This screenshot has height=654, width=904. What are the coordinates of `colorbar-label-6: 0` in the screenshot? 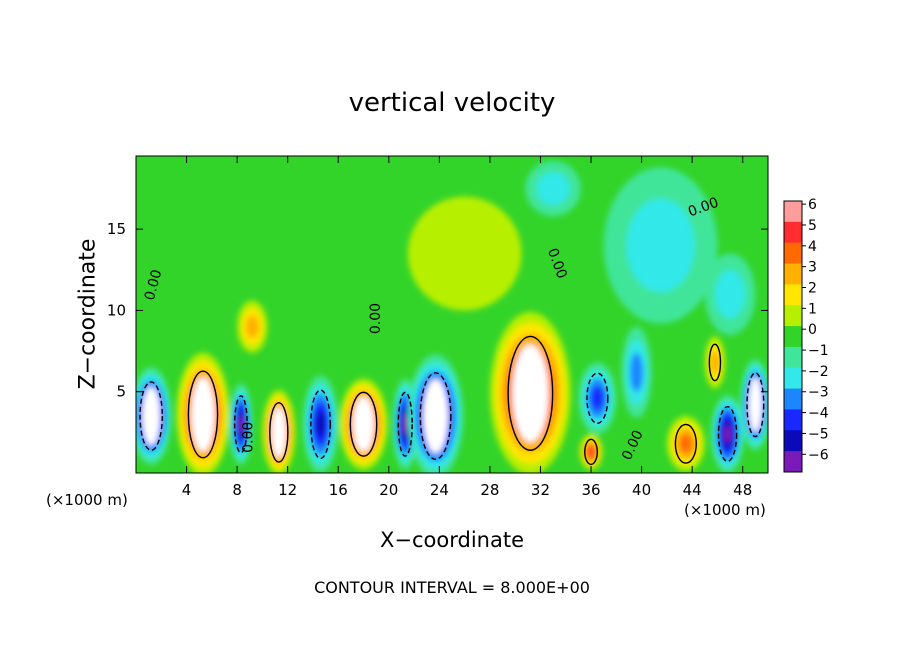 It's located at (812, 330).